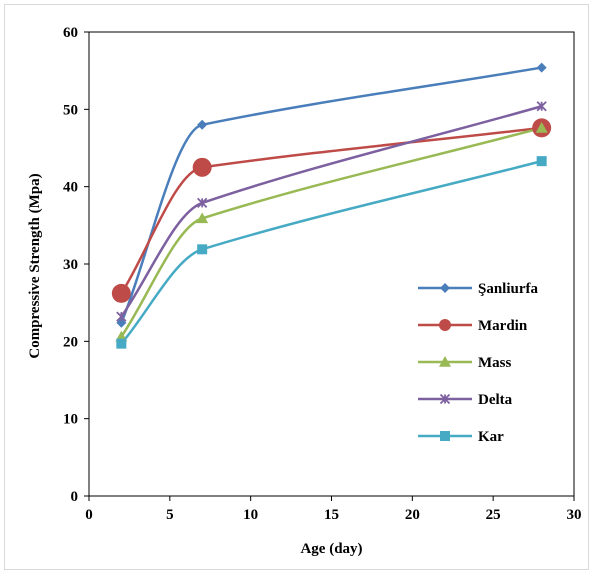 The height and width of the screenshot is (576, 595). What do you see at coordinates (70, 265) in the screenshot?
I see `y-tick-label: 30` at bounding box center [70, 265].